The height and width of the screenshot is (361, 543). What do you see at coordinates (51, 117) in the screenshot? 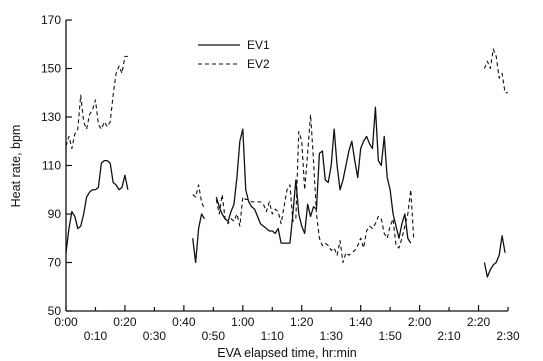
I see `y-tick-label: 130` at bounding box center [51, 117].